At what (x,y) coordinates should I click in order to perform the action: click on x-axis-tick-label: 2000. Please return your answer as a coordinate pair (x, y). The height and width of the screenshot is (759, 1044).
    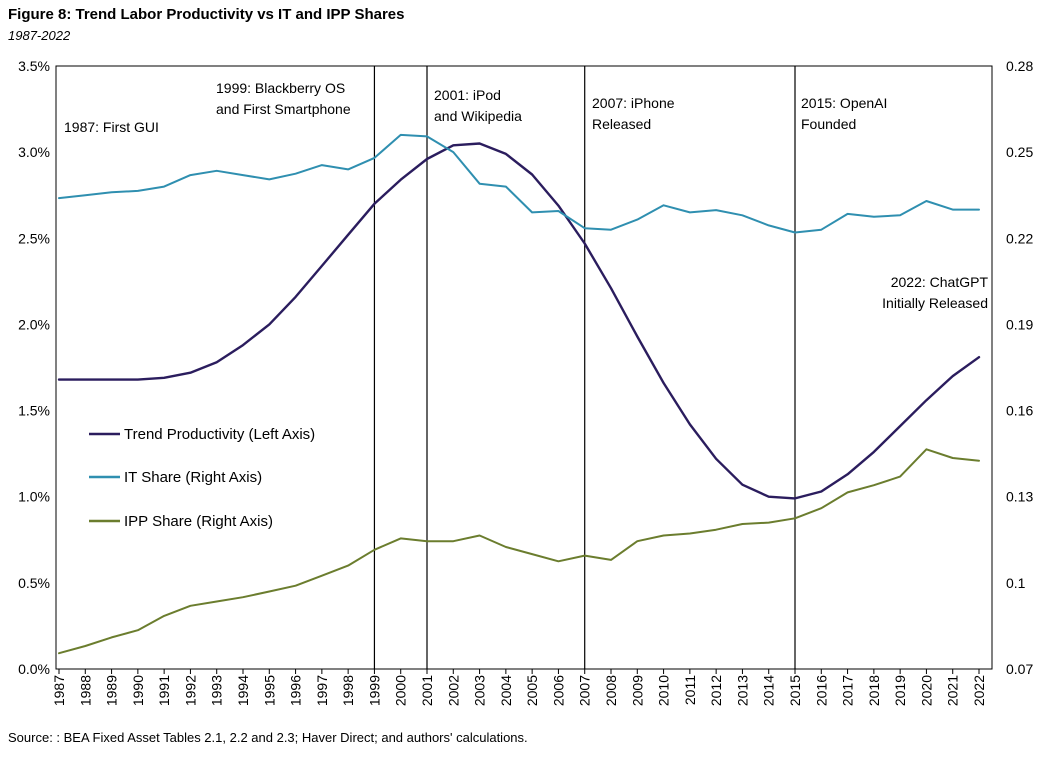
    Looking at the image, I should click on (401, 690).